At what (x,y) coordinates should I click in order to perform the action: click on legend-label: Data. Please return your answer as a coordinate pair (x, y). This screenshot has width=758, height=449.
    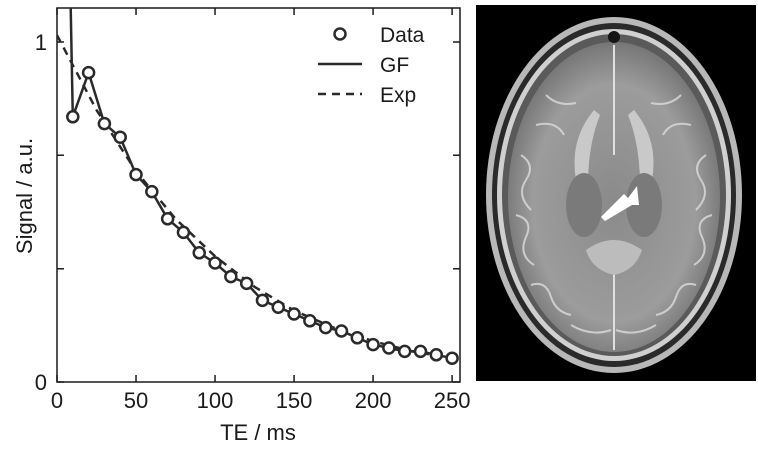
    Looking at the image, I should click on (402, 35).